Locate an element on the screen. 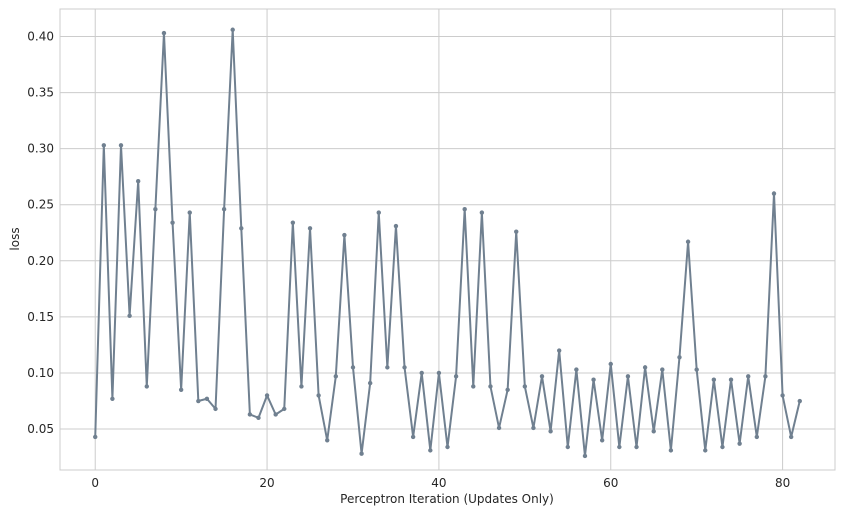 The width and height of the screenshot is (844, 516). y-axis-label: loss is located at coordinates (15, 238).